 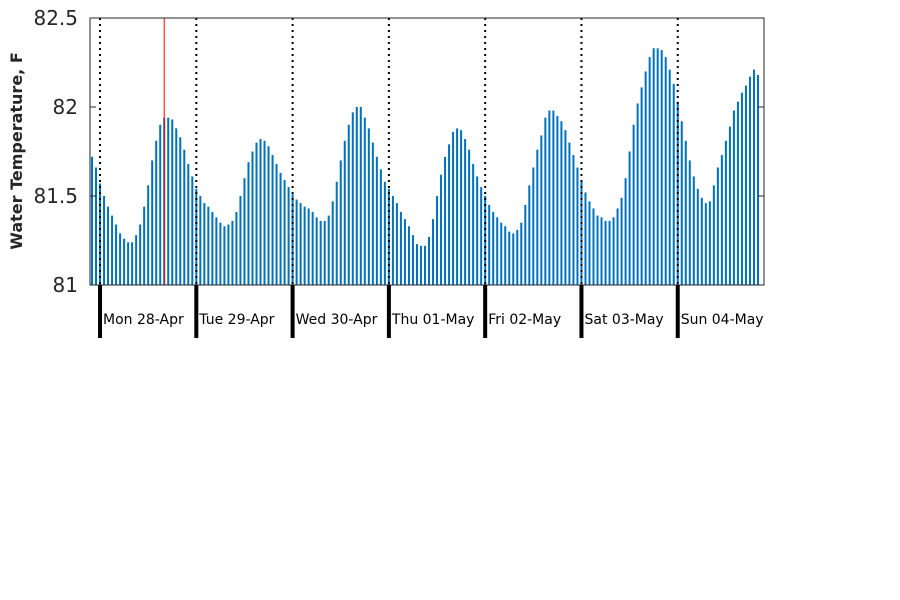 What do you see at coordinates (143, 320) in the screenshot?
I see `day-label: Mon 28-Apr` at bounding box center [143, 320].